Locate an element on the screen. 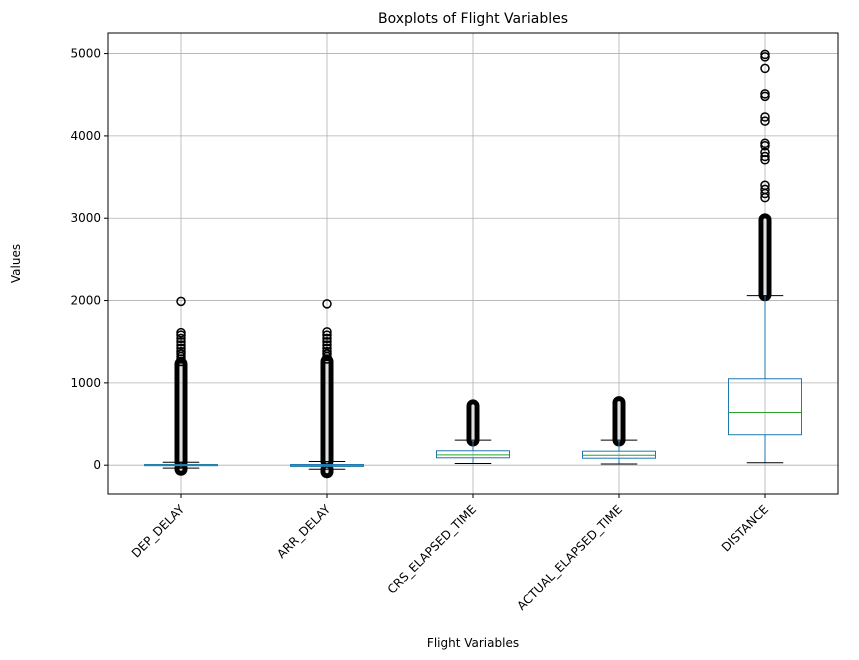 The image size is (859, 660). y-tick-label: 5000 is located at coordinates (85, 54).